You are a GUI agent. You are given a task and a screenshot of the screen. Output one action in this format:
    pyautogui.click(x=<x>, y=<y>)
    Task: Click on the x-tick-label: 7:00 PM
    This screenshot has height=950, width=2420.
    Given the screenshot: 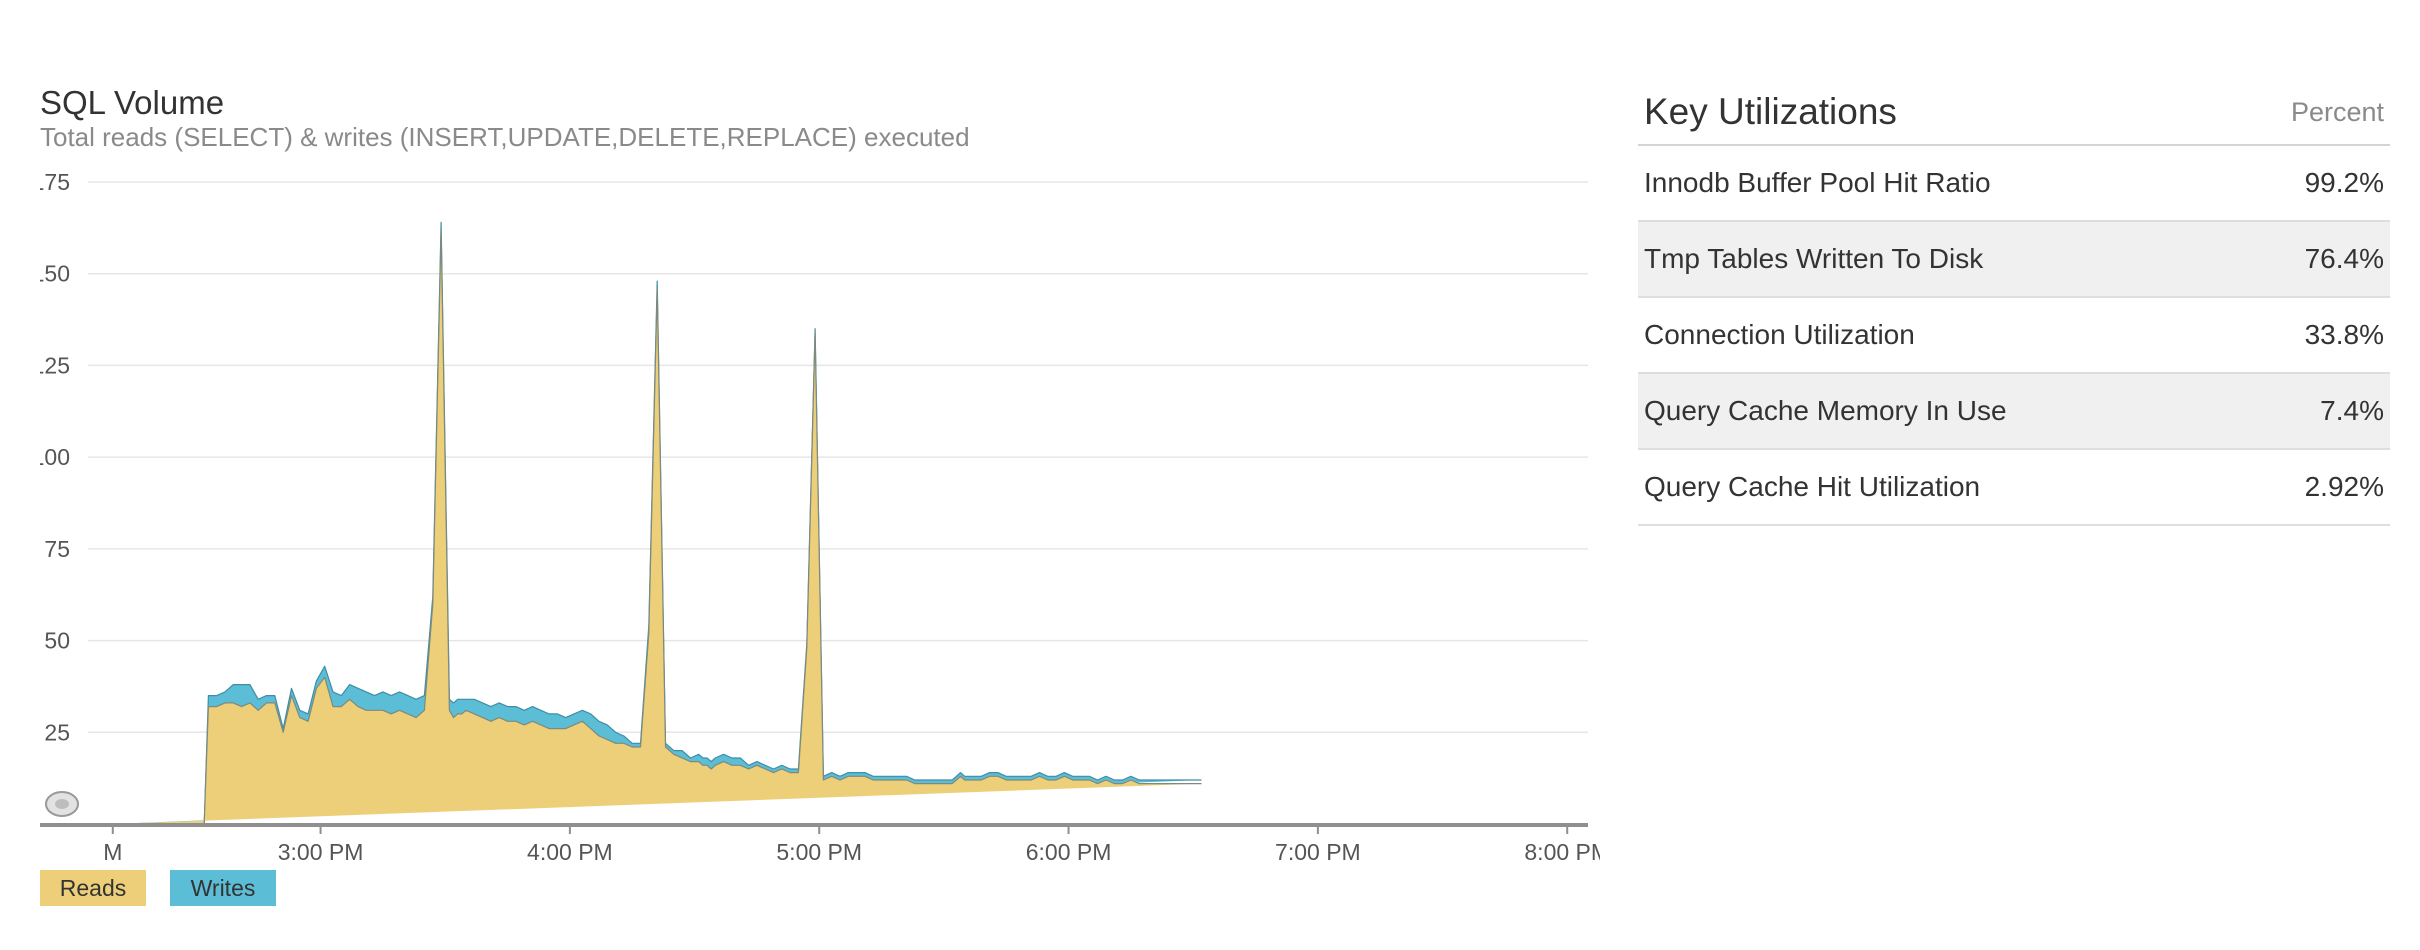 What is the action you would take?
    pyautogui.click(x=1318, y=851)
    